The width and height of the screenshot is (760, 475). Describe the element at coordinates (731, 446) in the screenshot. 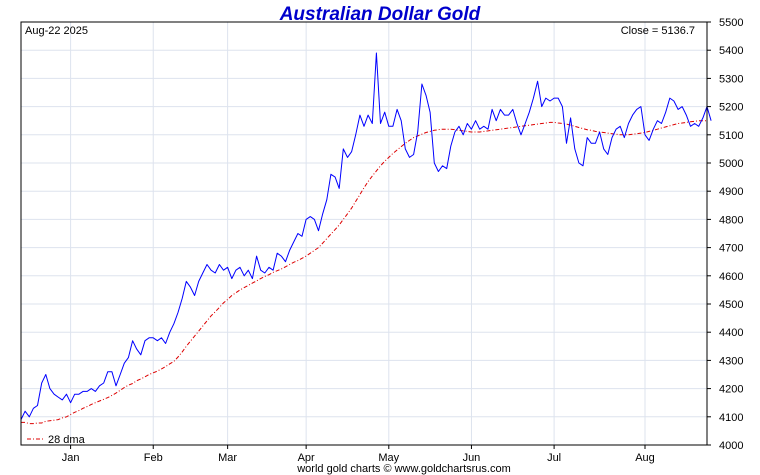

I see `y-tick-label: 4000` at that location.